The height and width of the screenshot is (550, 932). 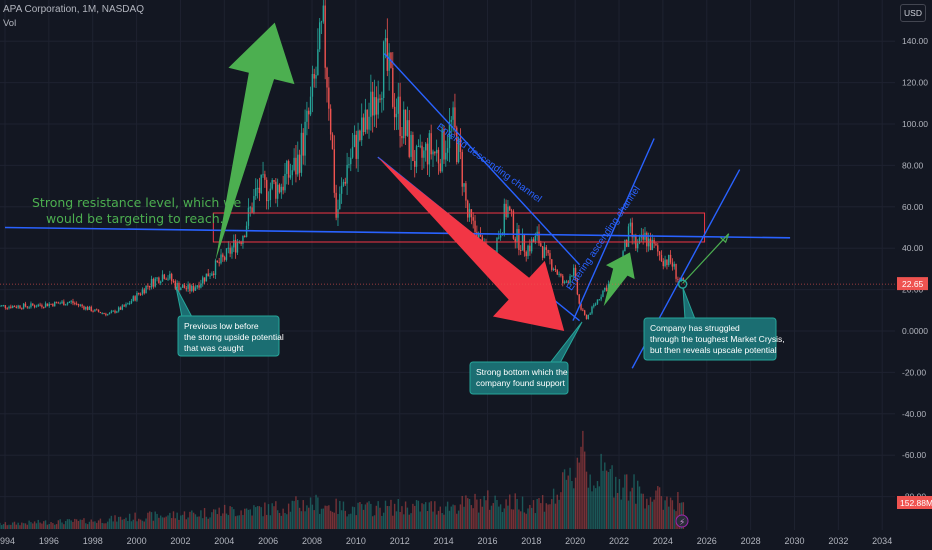 What do you see at coordinates (916, 503) in the screenshot?
I see `volume-value: 152.88M` at bounding box center [916, 503].